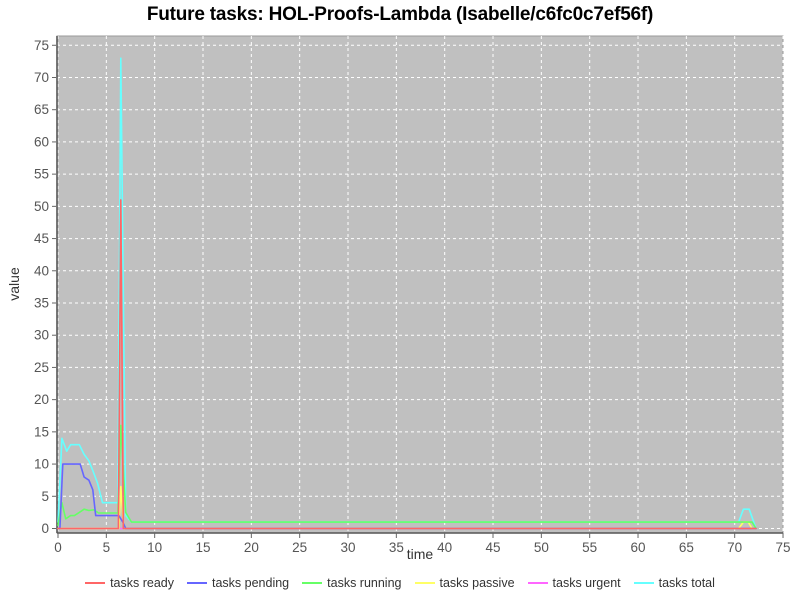  What do you see at coordinates (202, 547) in the screenshot?
I see `x-tick-label: 15` at bounding box center [202, 547].